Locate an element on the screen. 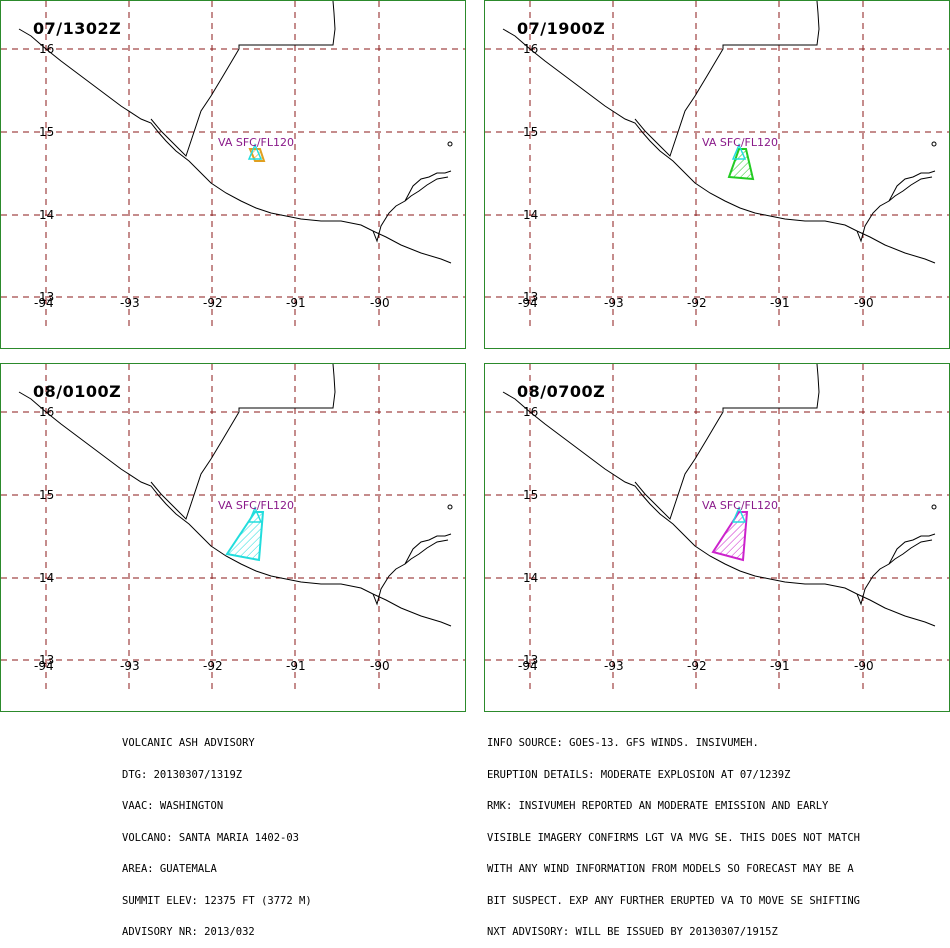 Image resolution: width=950 pixels, height=948 pixels. forecast-time: 08/0100Z is located at coordinates (77, 391).